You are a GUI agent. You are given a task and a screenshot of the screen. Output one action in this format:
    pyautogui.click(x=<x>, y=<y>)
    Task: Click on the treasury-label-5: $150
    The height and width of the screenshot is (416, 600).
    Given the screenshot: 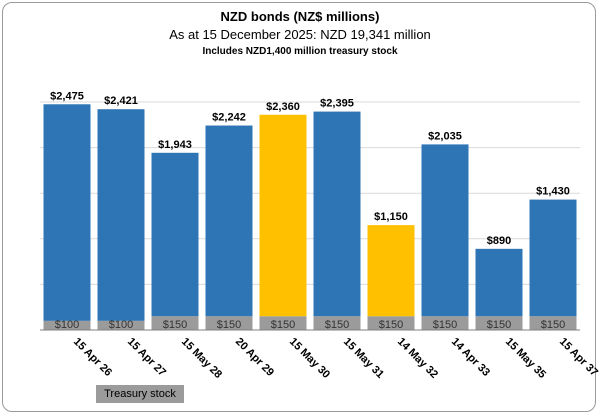 What is the action you would take?
    pyautogui.click(x=337, y=325)
    